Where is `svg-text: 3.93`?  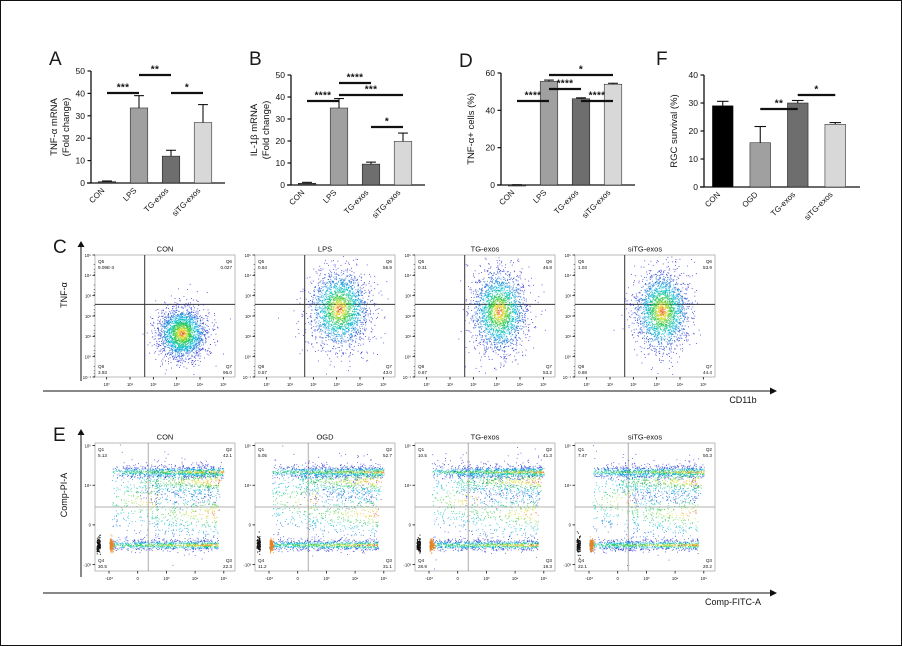
svg-text: 3.93 is located at coordinates (102, 372).